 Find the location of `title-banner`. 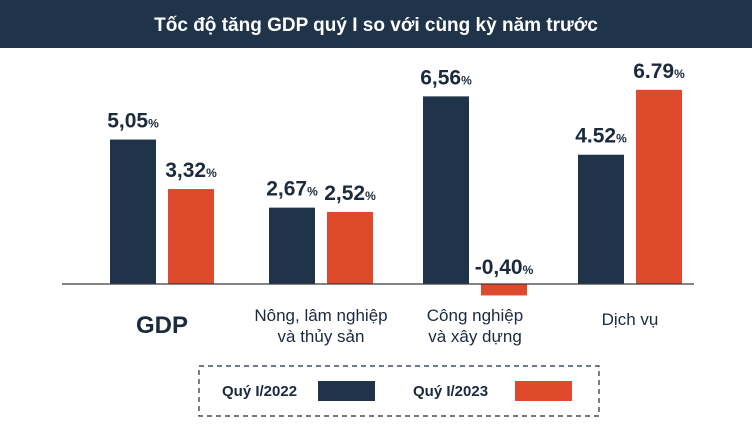

title-banner is located at coordinates (376, 24).